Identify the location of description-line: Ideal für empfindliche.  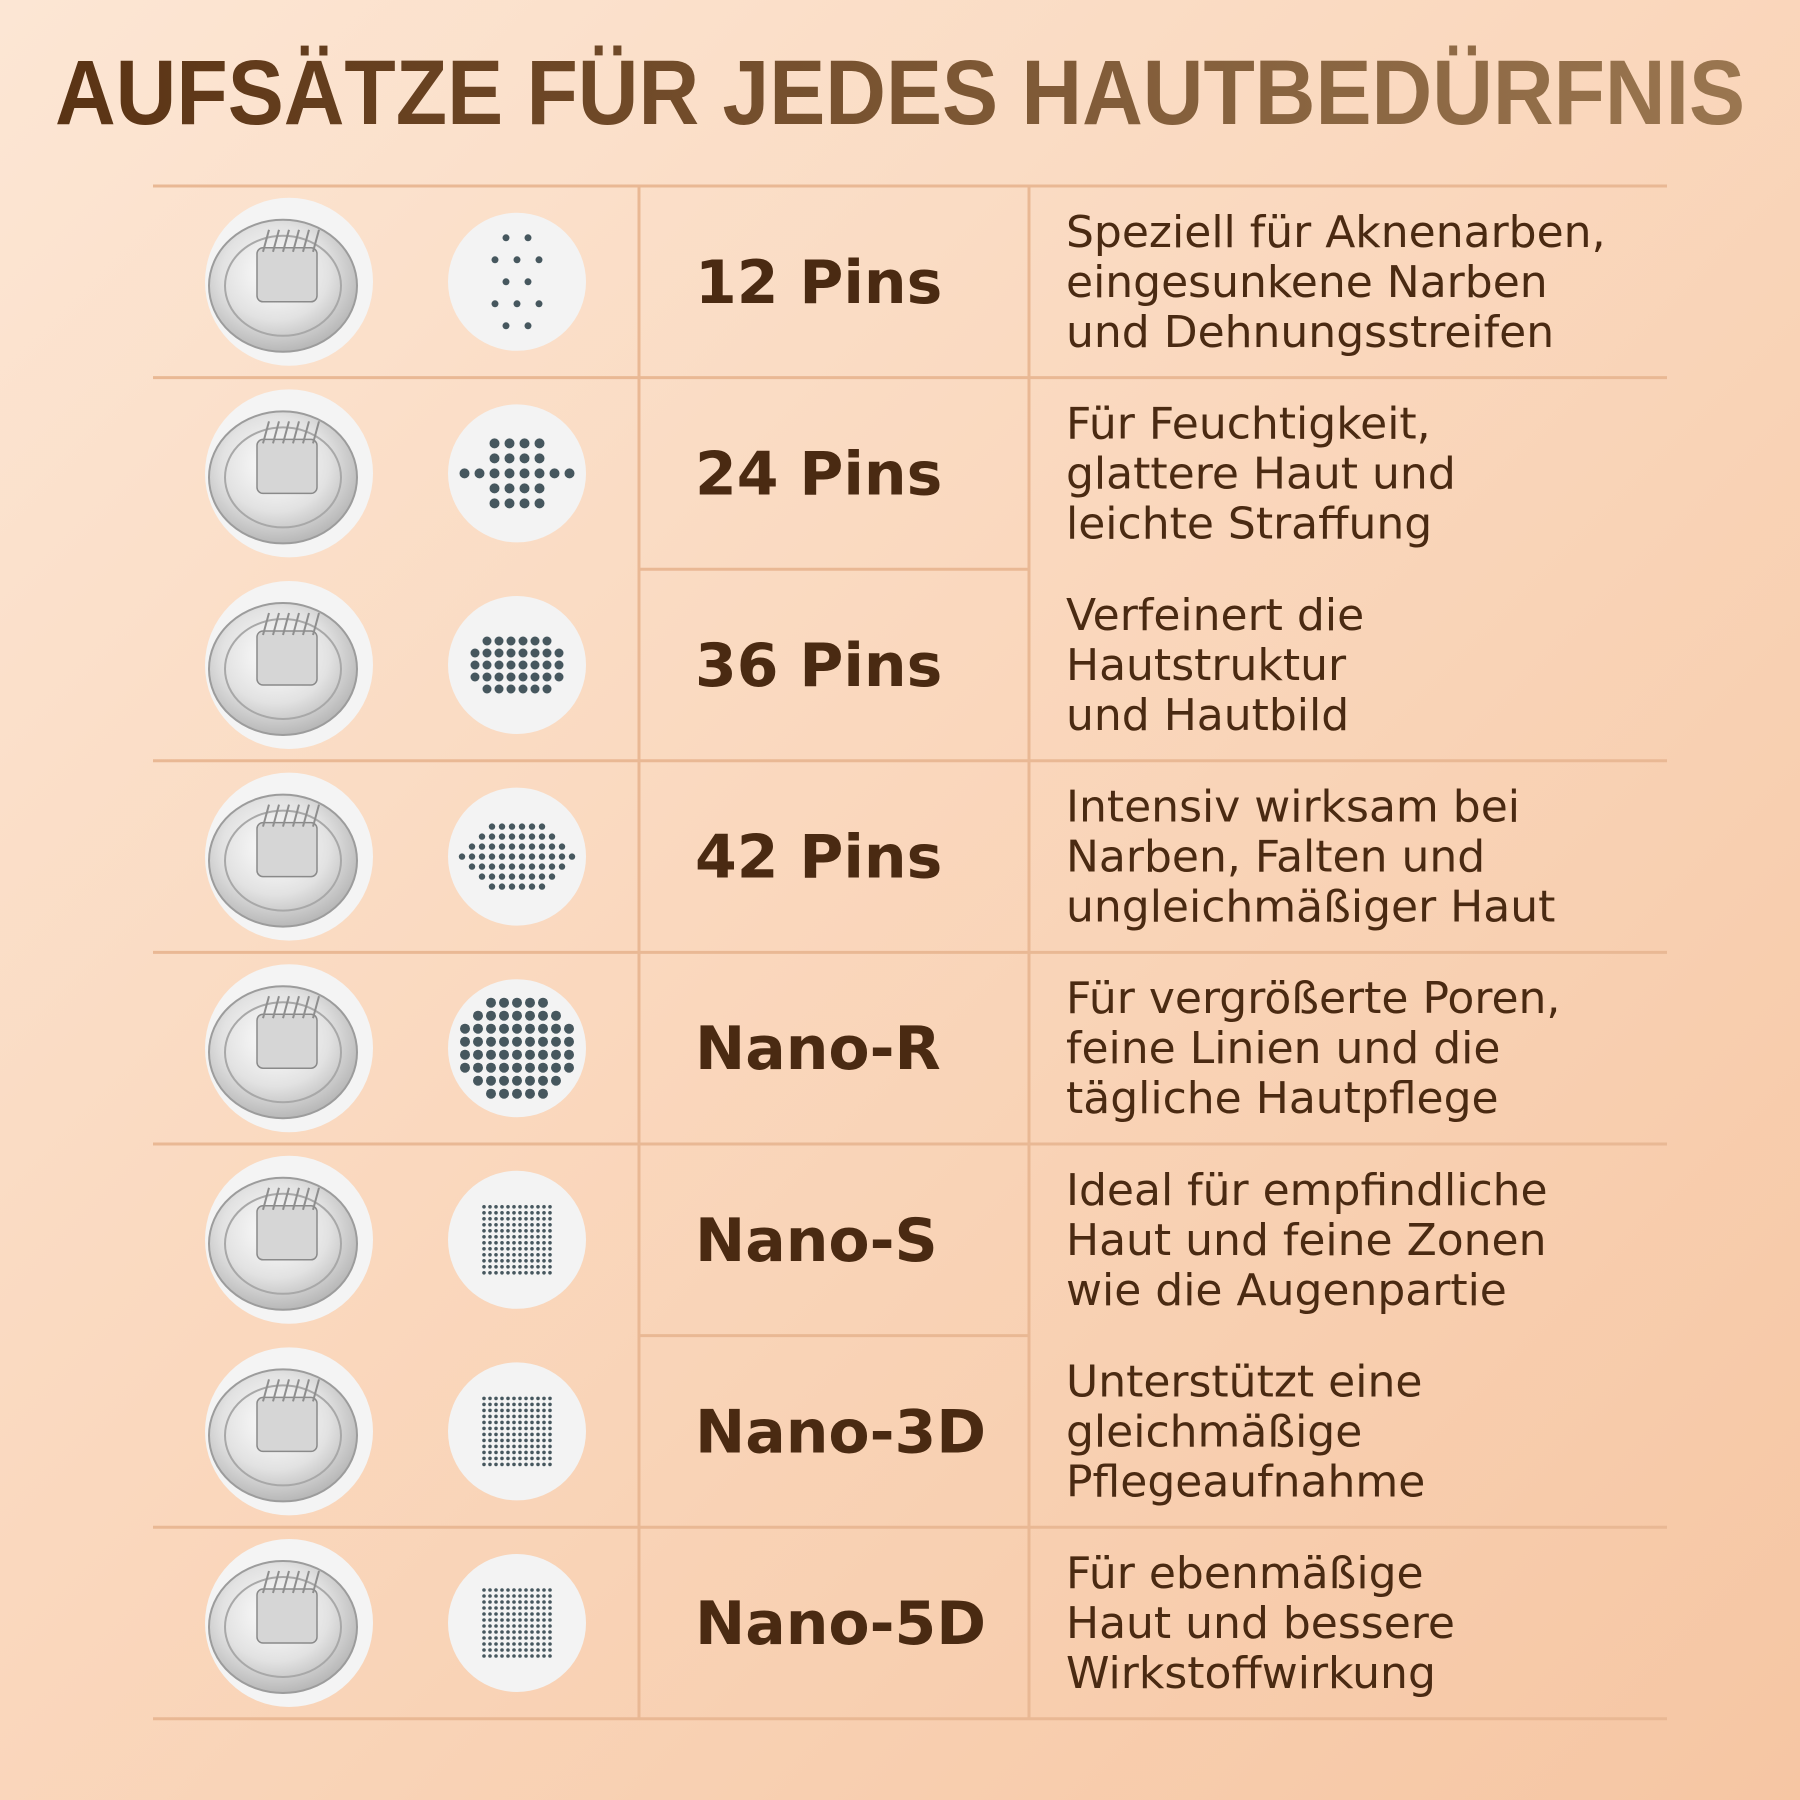
(1307, 1190).